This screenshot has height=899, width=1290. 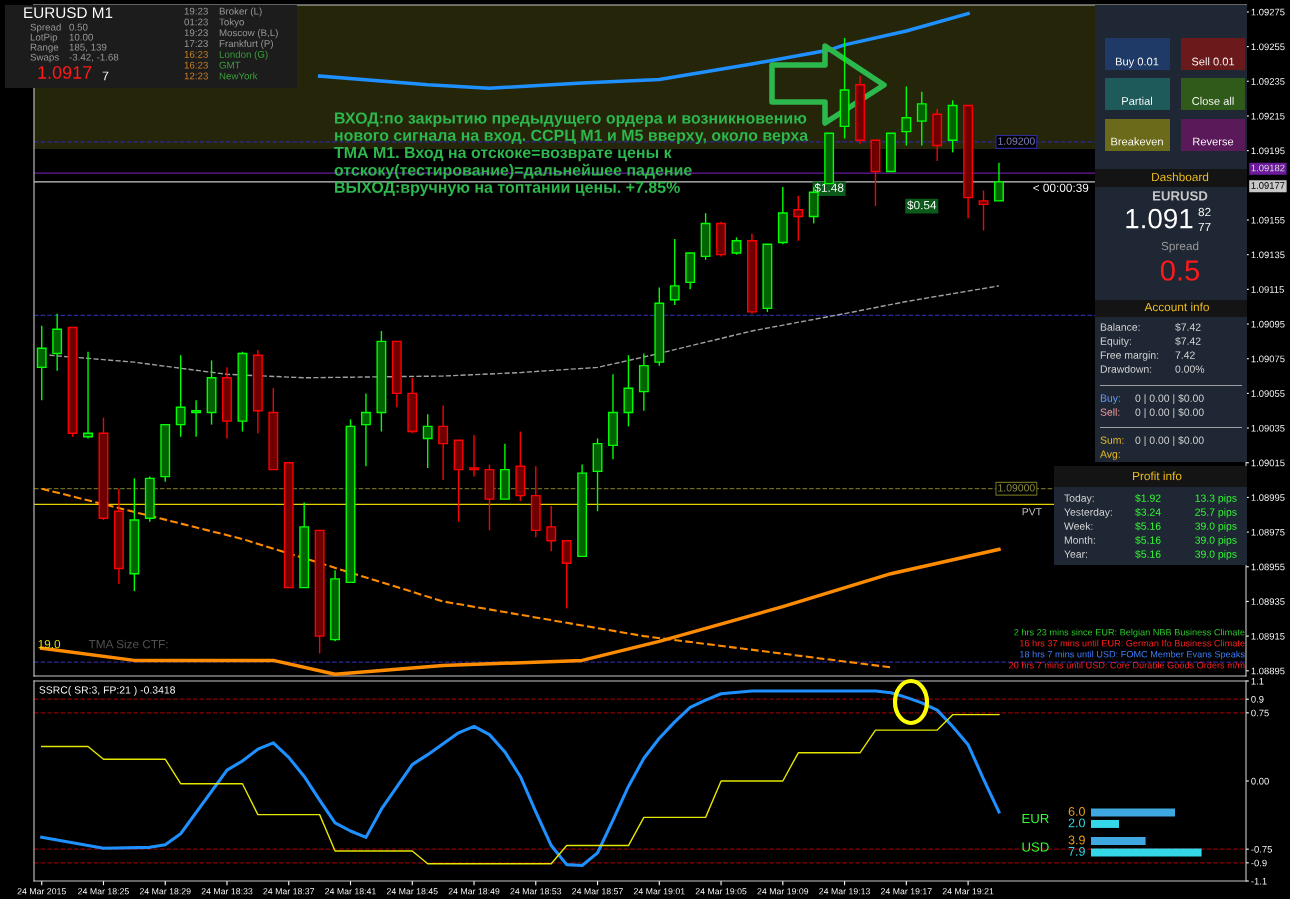 What do you see at coordinates (1076, 823) in the screenshot?
I see `data-label: 2.0` at bounding box center [1076, 823].